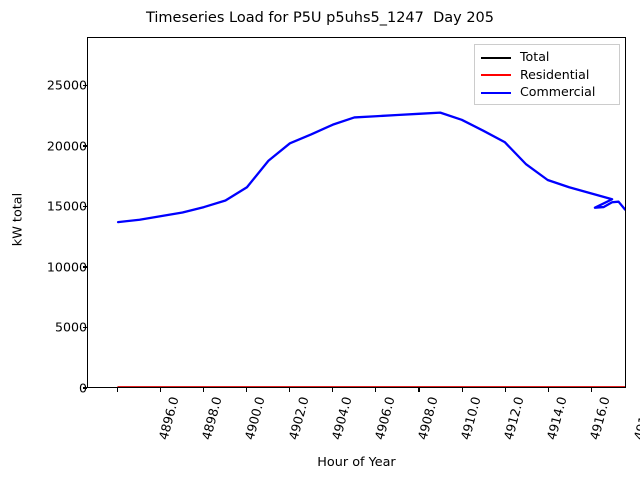 This screenshot has height=480, width=640. I want to click on x-axis-tick-label: 4898.0, so click(211, 418).